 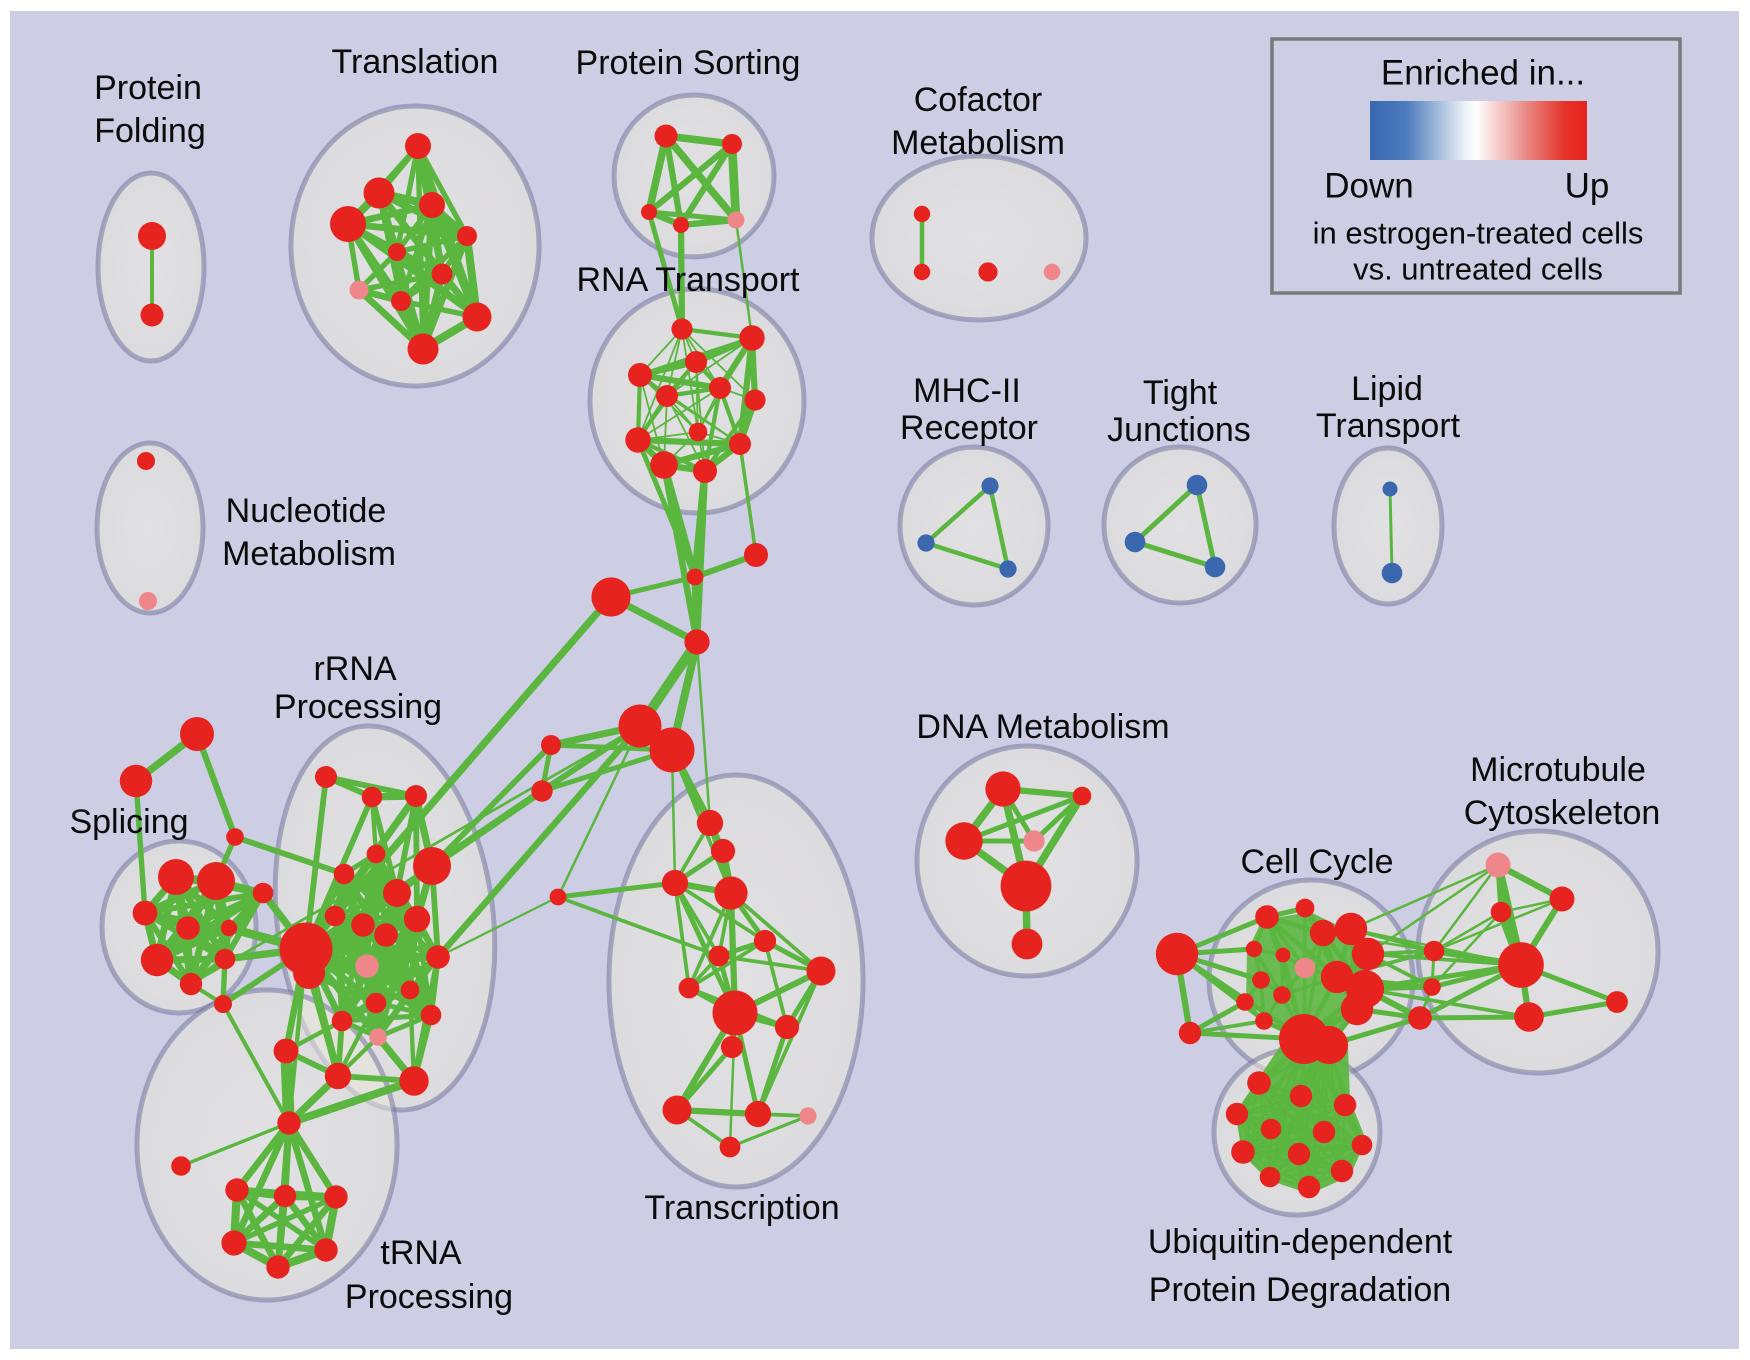 What do you see at coordinates (1180, 393) in the screenshot?
I see `svg-text: Tight` at bounding box center [1180, 393].